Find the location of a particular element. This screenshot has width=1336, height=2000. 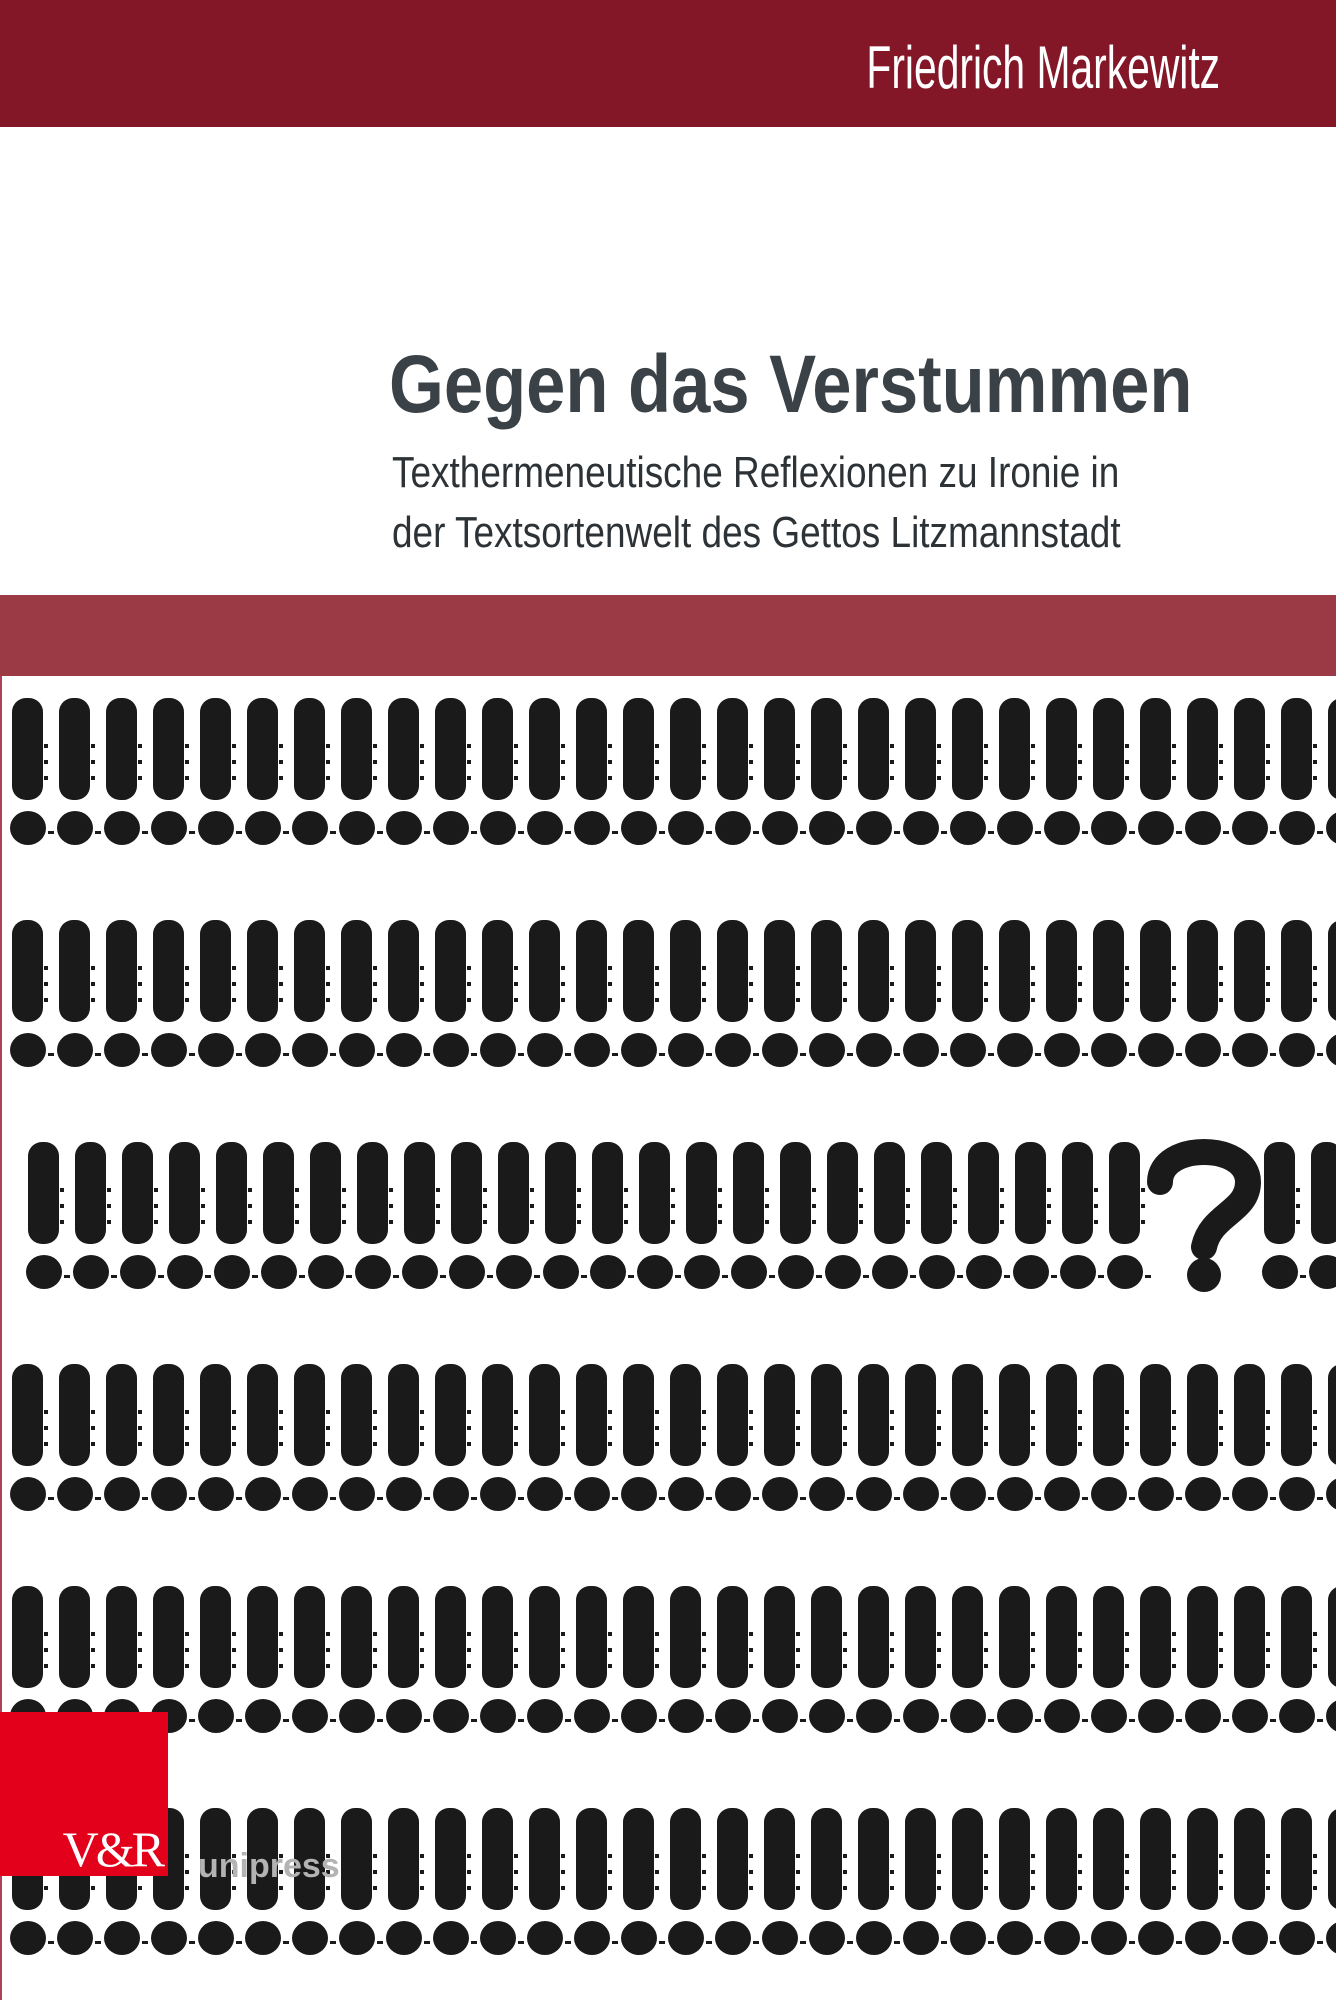

publisher-logo-mark: V&R is located at coordinates (113, 1849).